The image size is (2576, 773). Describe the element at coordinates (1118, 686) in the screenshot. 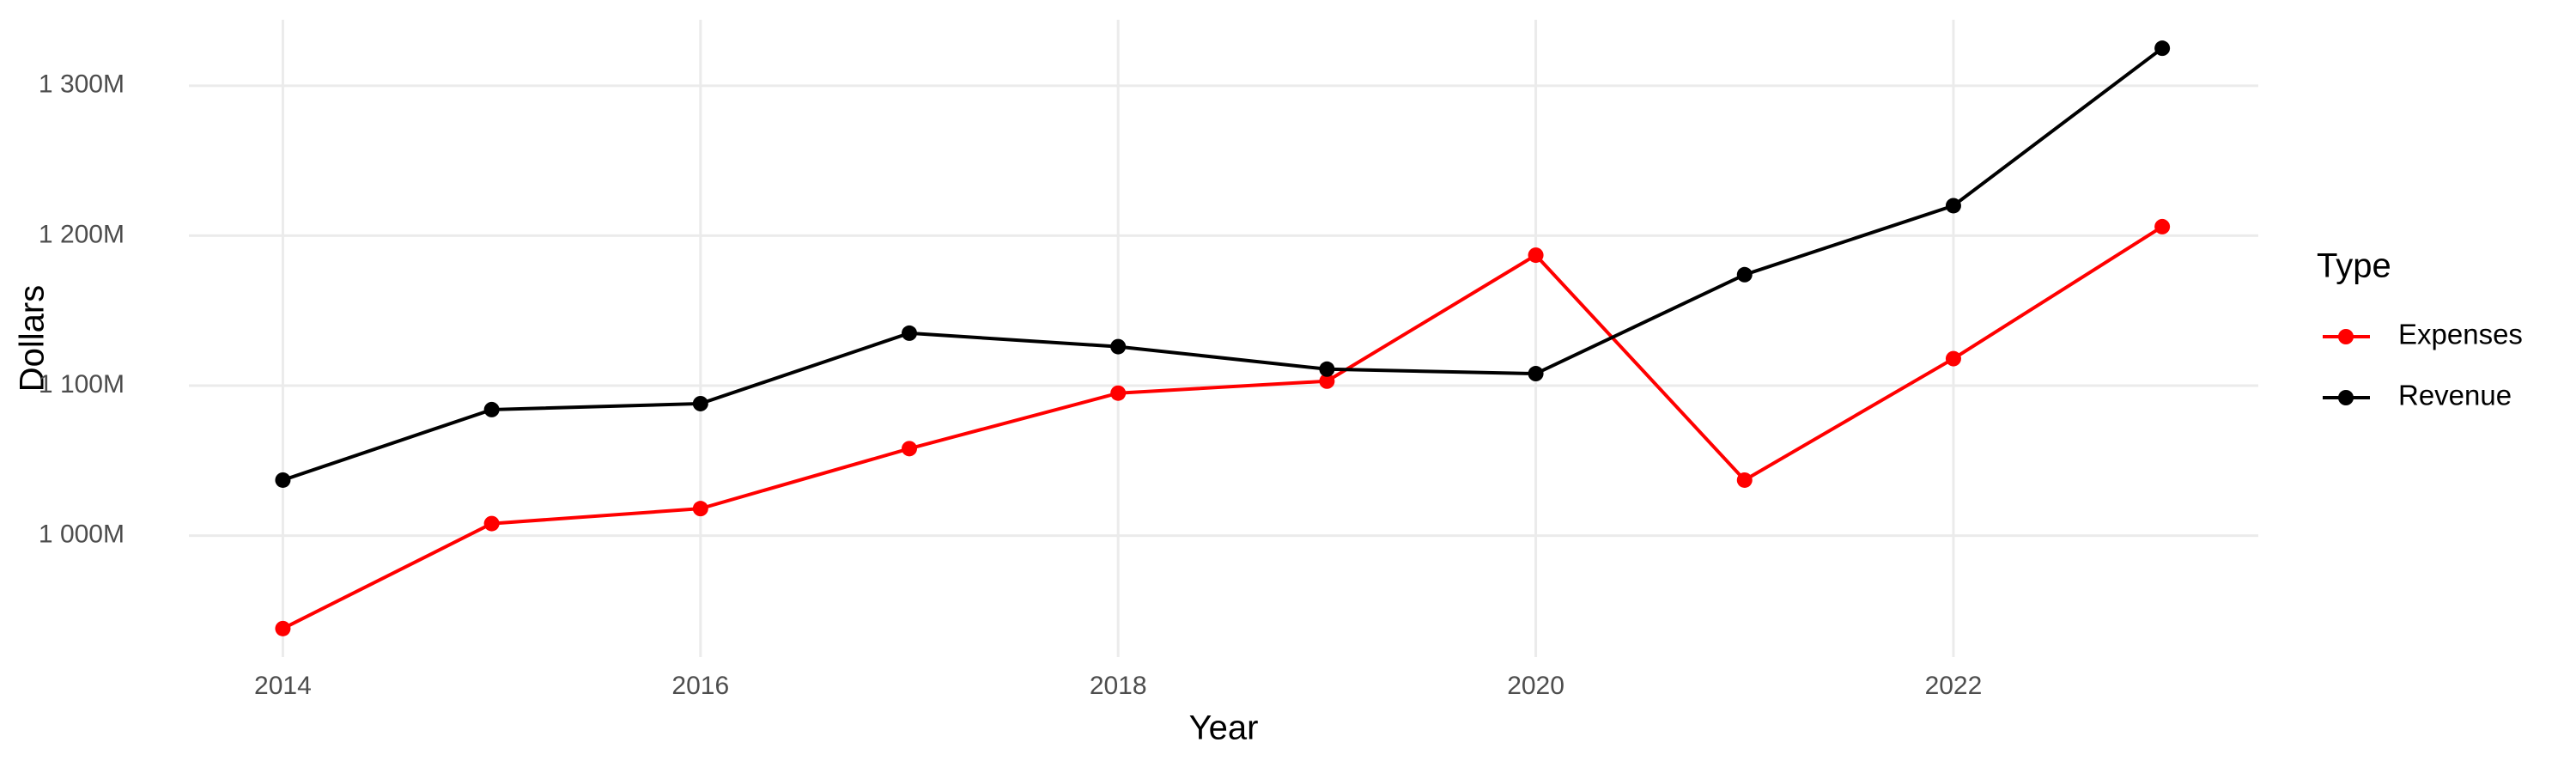

I see `x-tick-label: 2018` at that location.